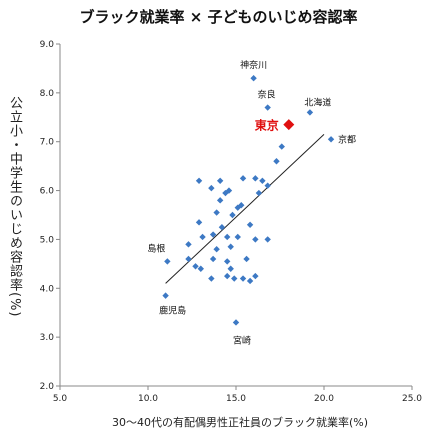  I want to click on trendline-group, so click(245, 209).